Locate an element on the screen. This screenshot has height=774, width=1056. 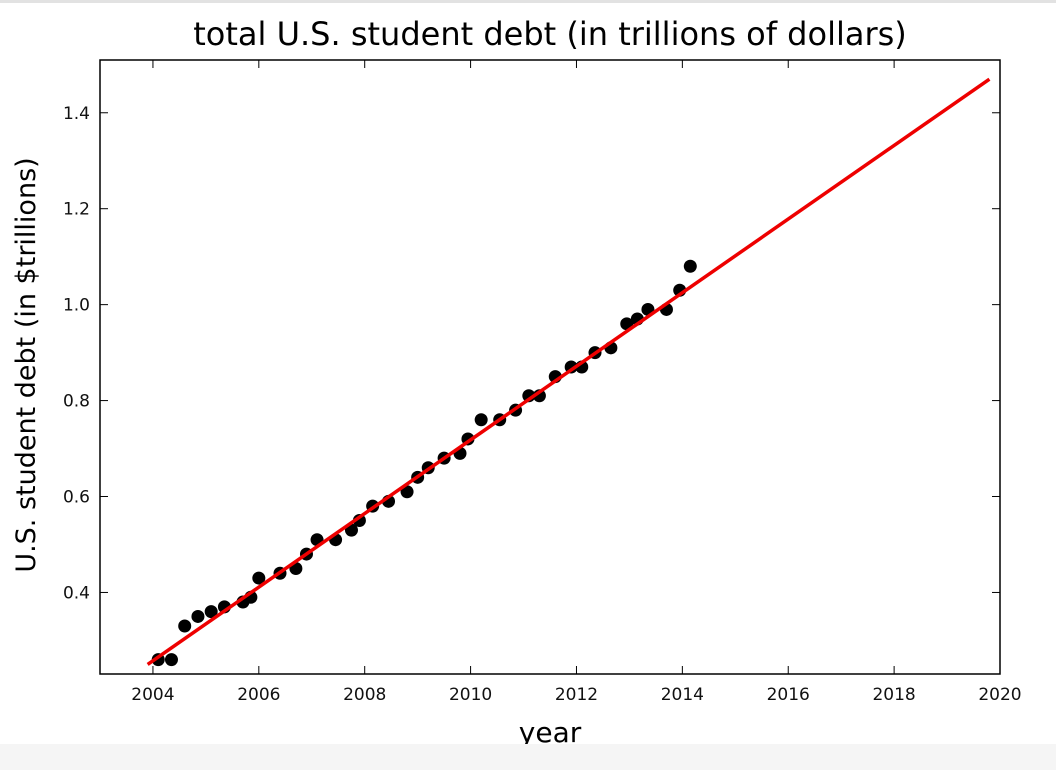
top-divider is located at coordinates (528, 1).